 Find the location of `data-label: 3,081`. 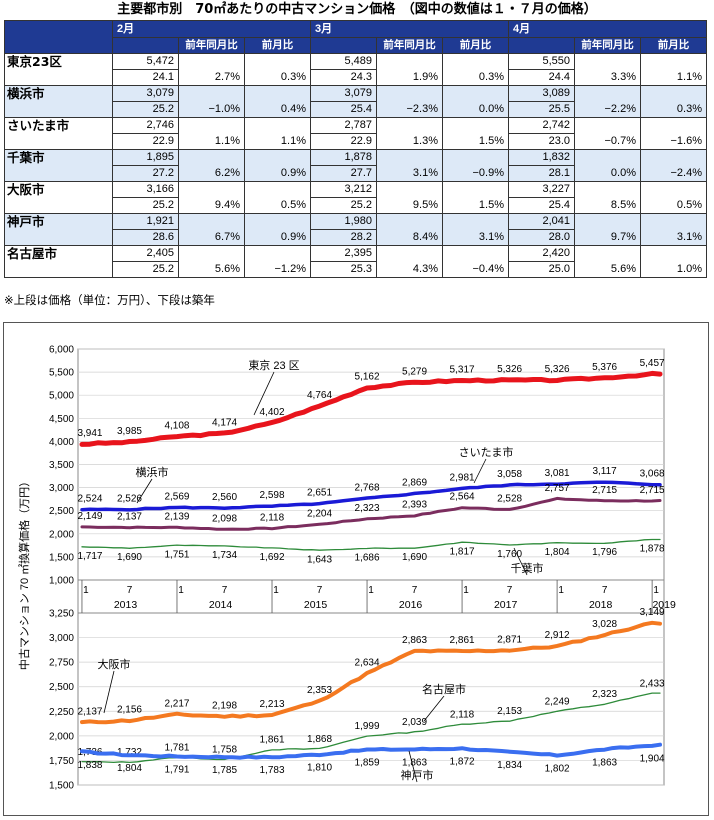

data-label: 3,081 is located at coordinates (557, 473).